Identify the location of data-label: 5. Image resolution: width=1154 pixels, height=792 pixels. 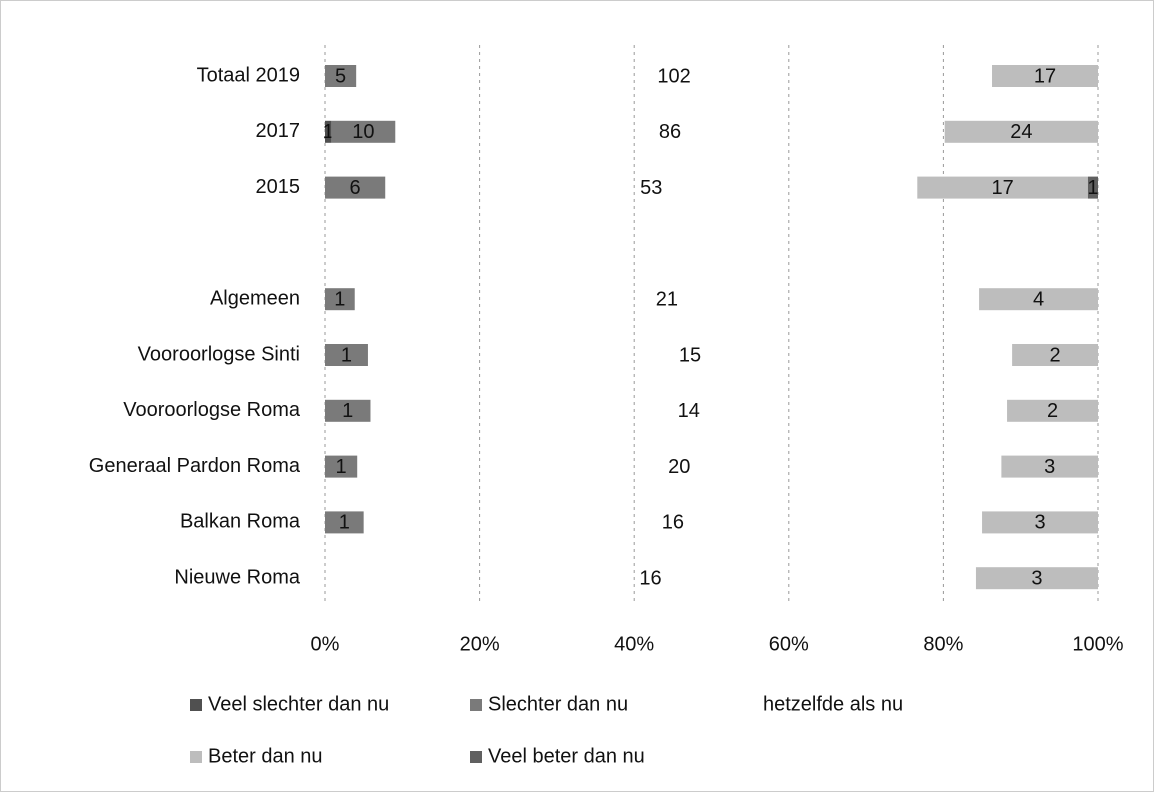
(340, 76).